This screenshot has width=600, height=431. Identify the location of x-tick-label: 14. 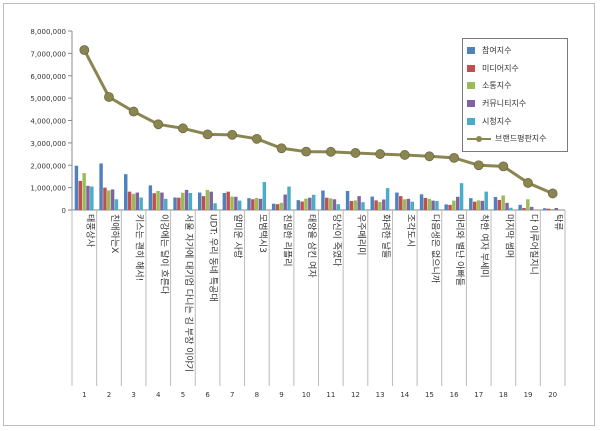
(404, 395).